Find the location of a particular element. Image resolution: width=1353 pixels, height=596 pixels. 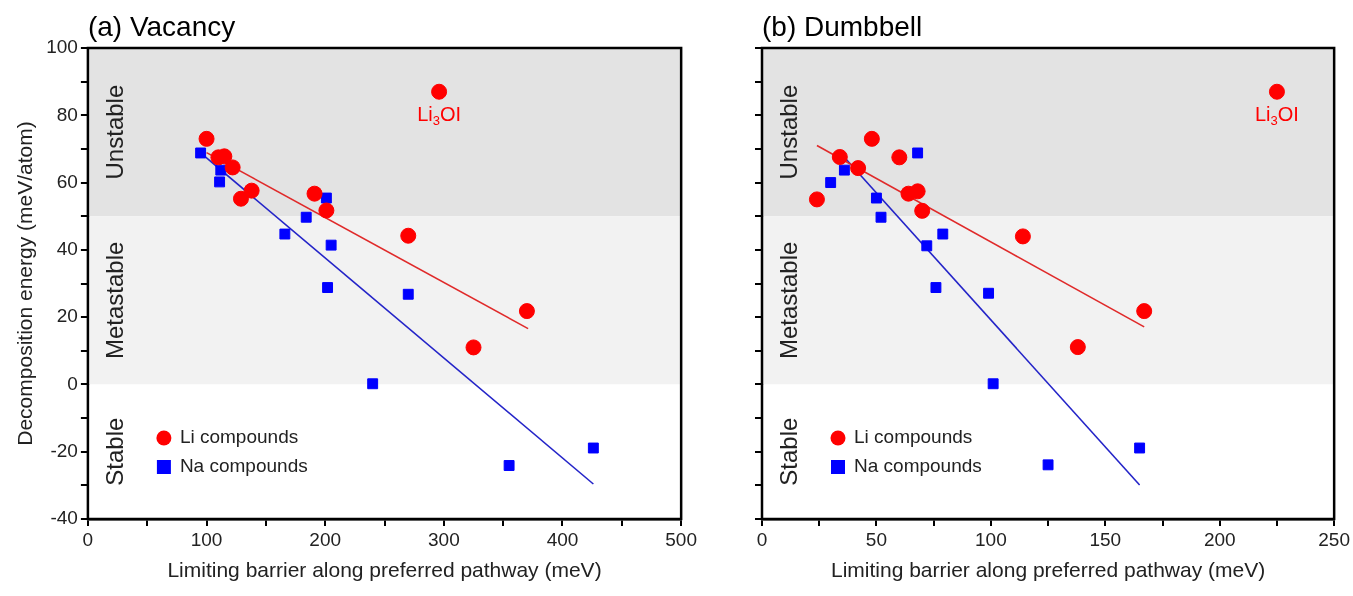

y-tick-label: -40 is located at coordinates (64, 518).